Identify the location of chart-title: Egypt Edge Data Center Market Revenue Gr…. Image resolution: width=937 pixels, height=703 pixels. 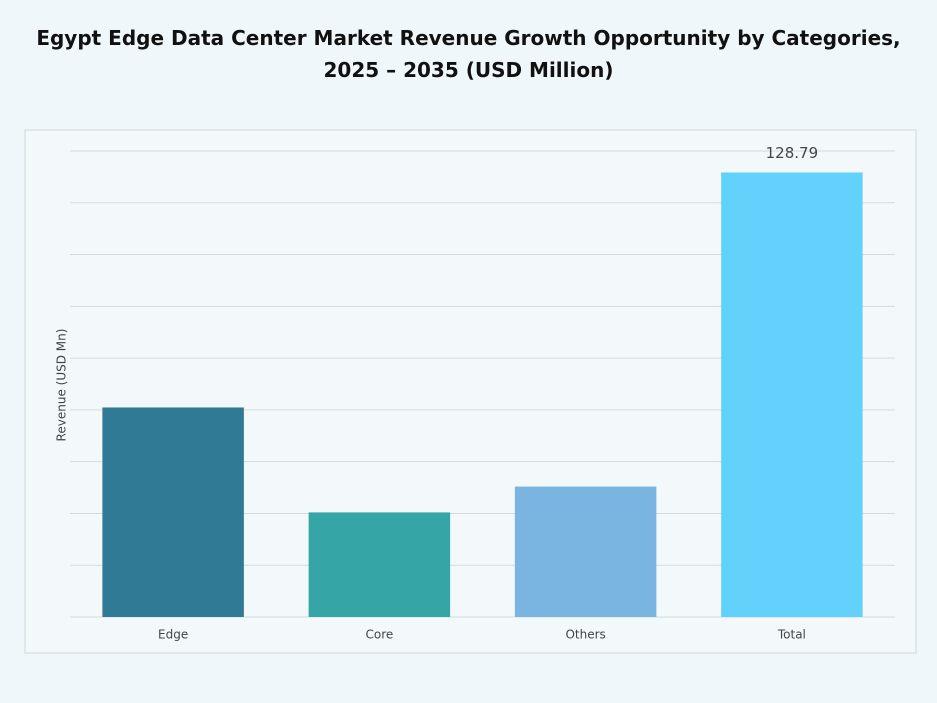
(468, 54).